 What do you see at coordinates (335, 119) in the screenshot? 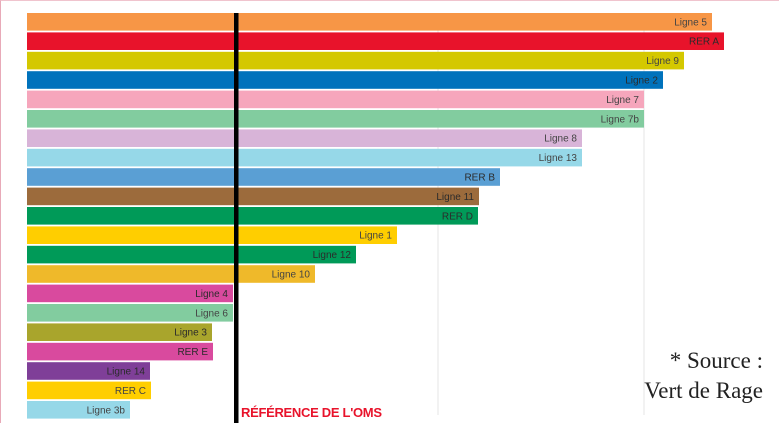
I see `bar-ligne-7b` at bounding box center [335, 119].